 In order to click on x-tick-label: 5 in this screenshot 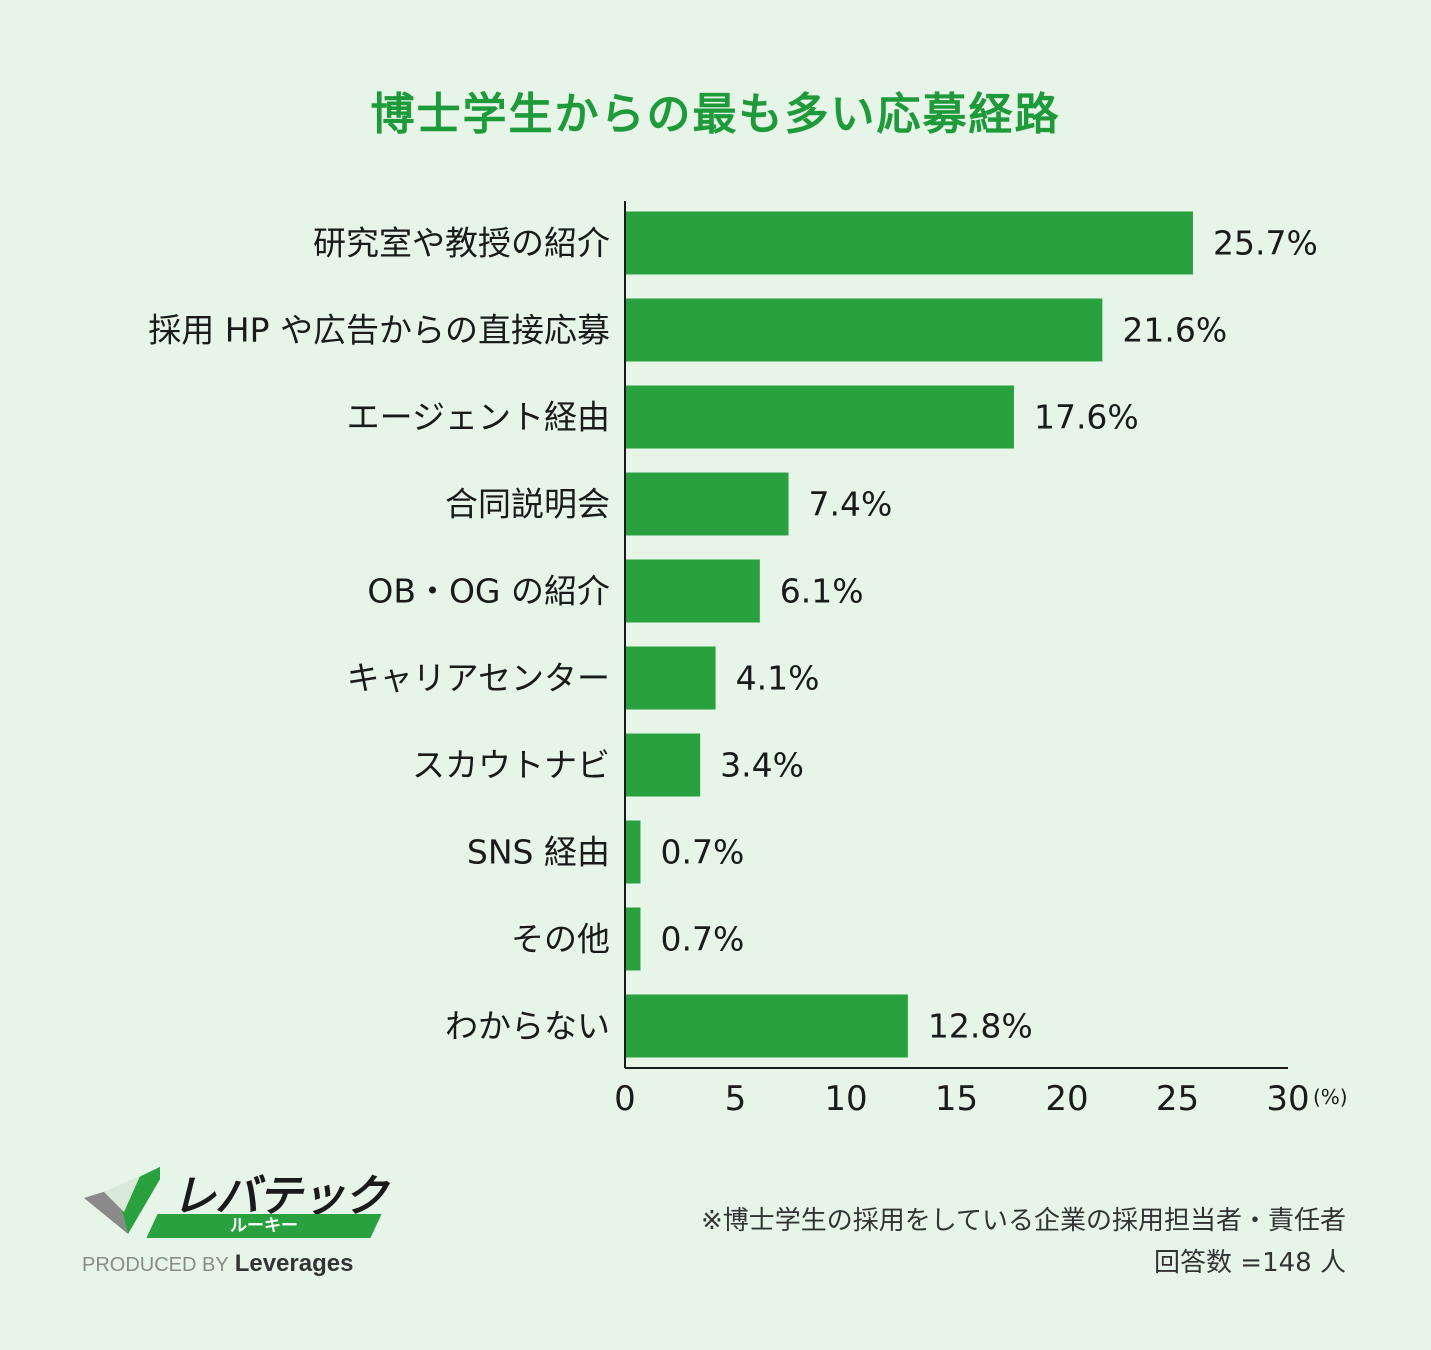, I will do `click(736, 1099)`.